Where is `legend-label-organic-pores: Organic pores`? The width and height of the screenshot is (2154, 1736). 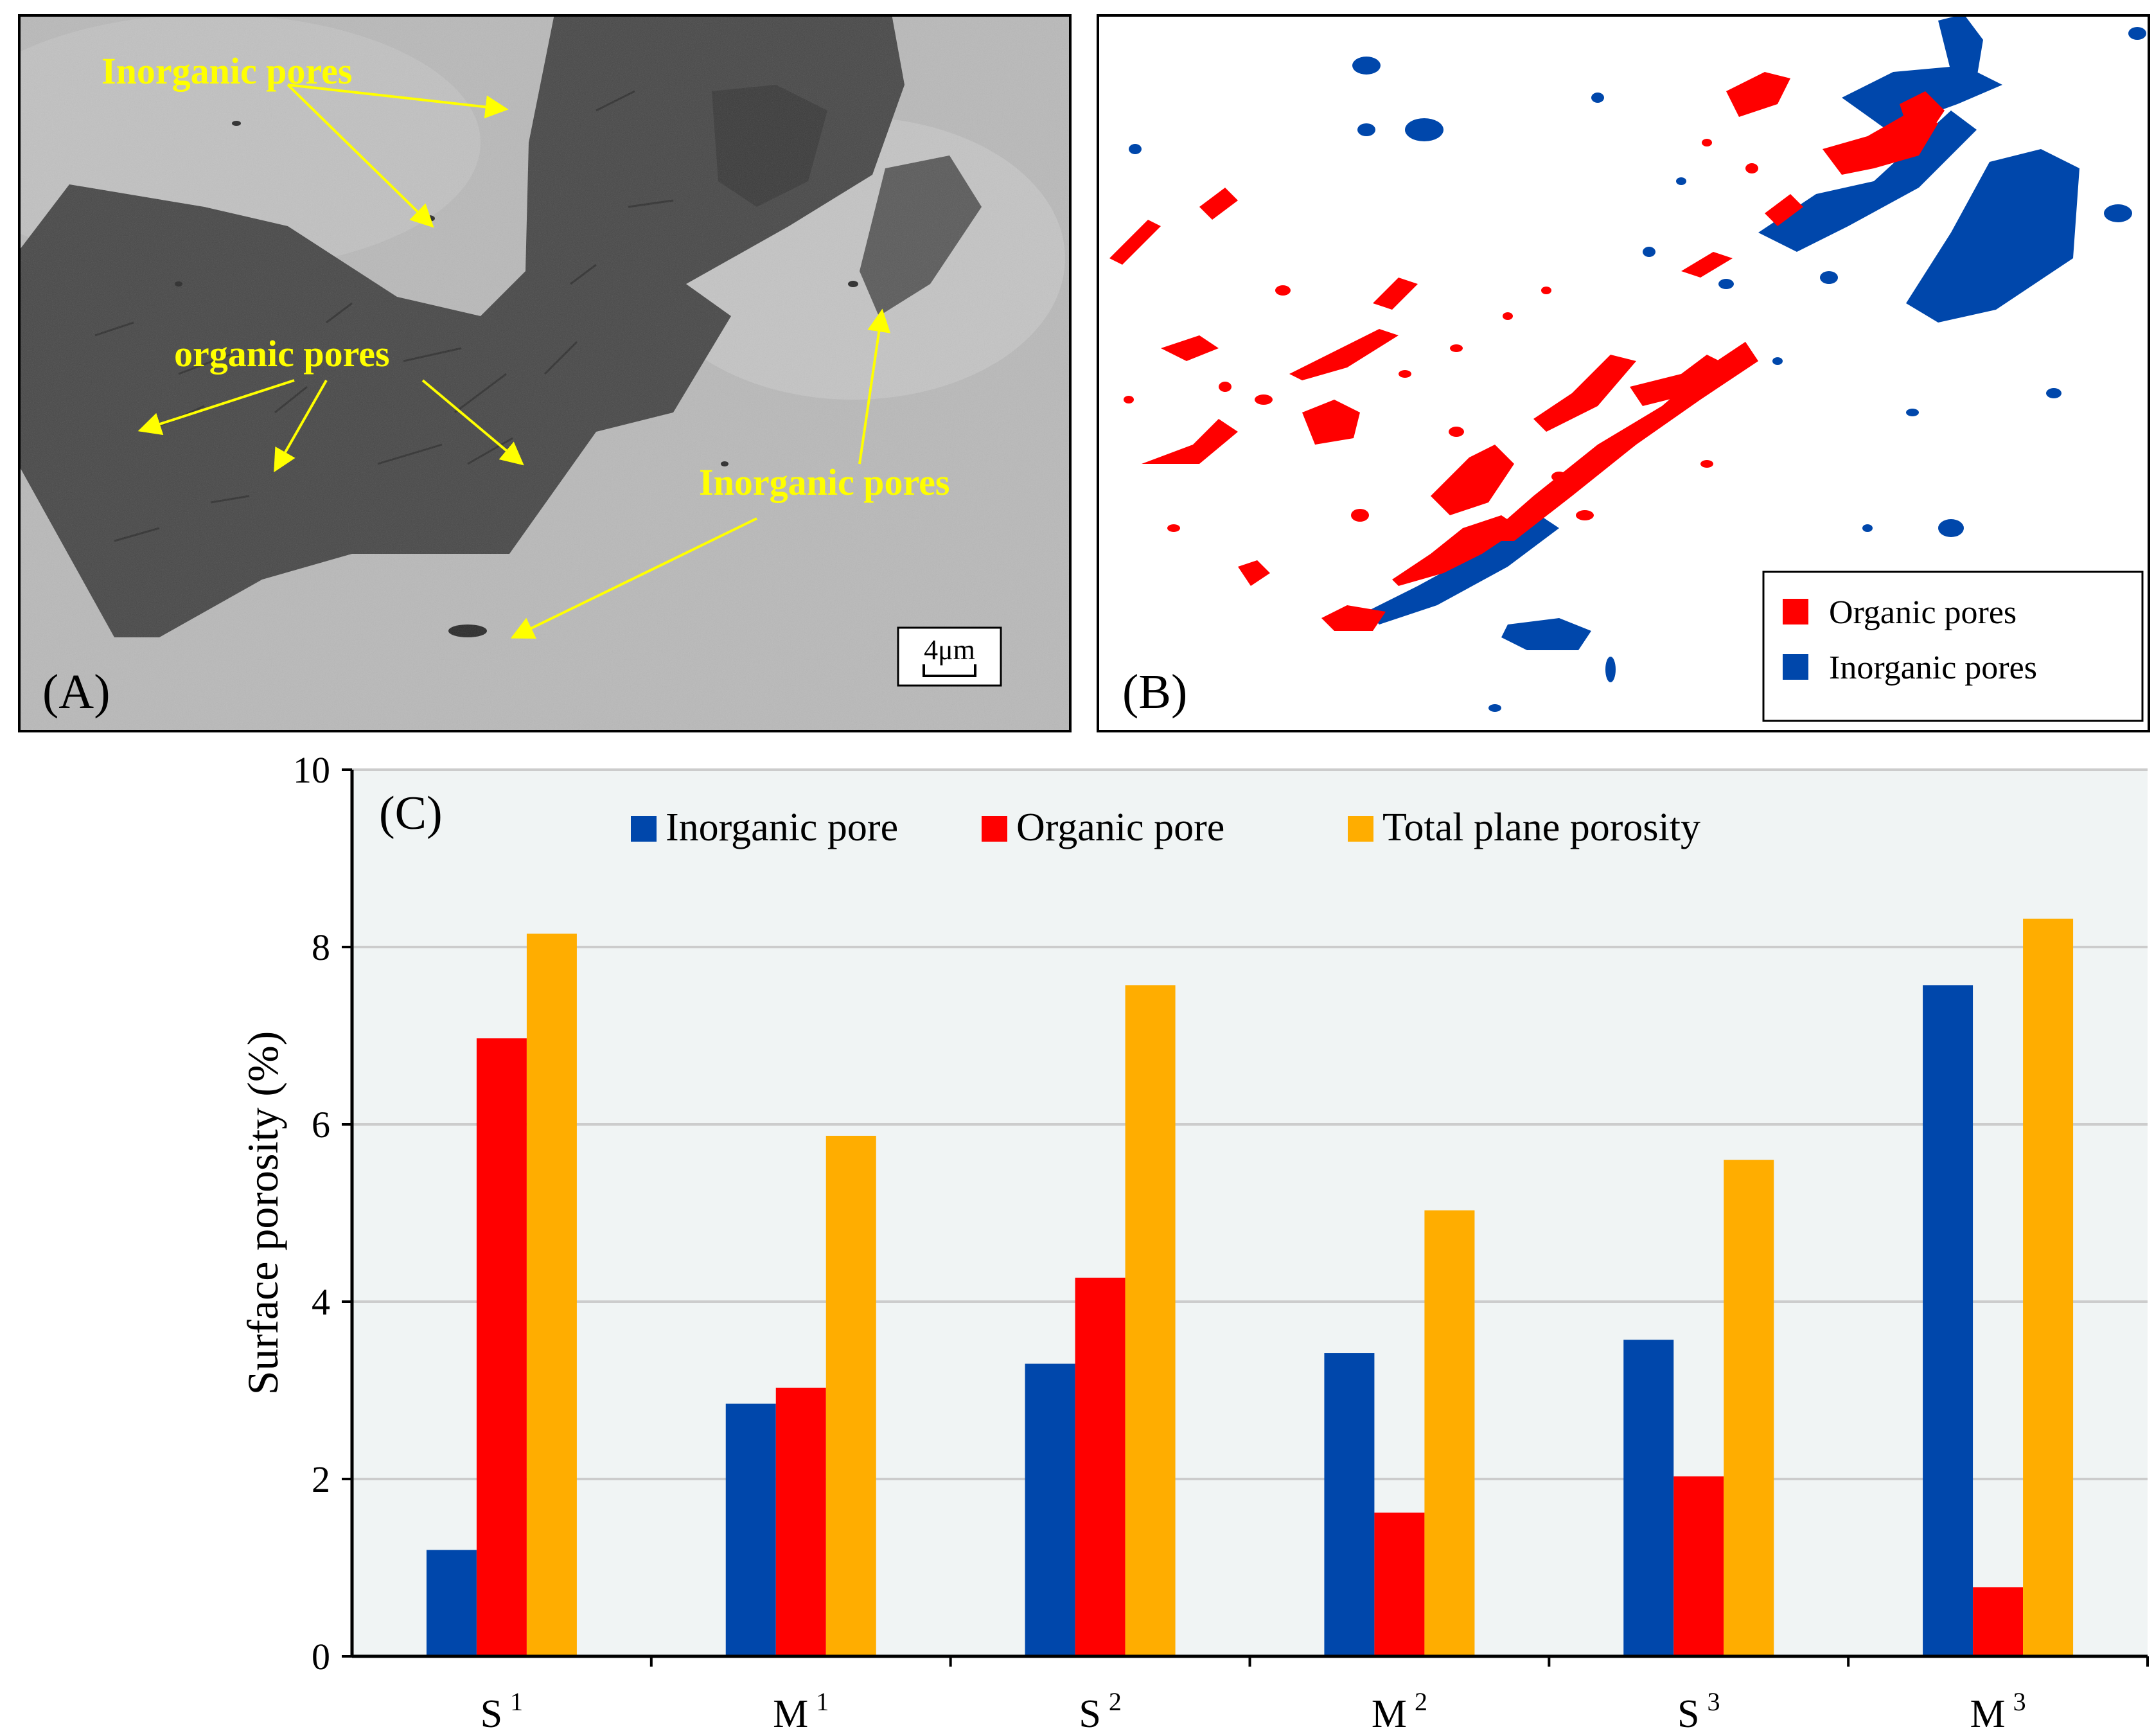
legend-label-organic-pores: Organic pores is located at coordinates (1923, 612).